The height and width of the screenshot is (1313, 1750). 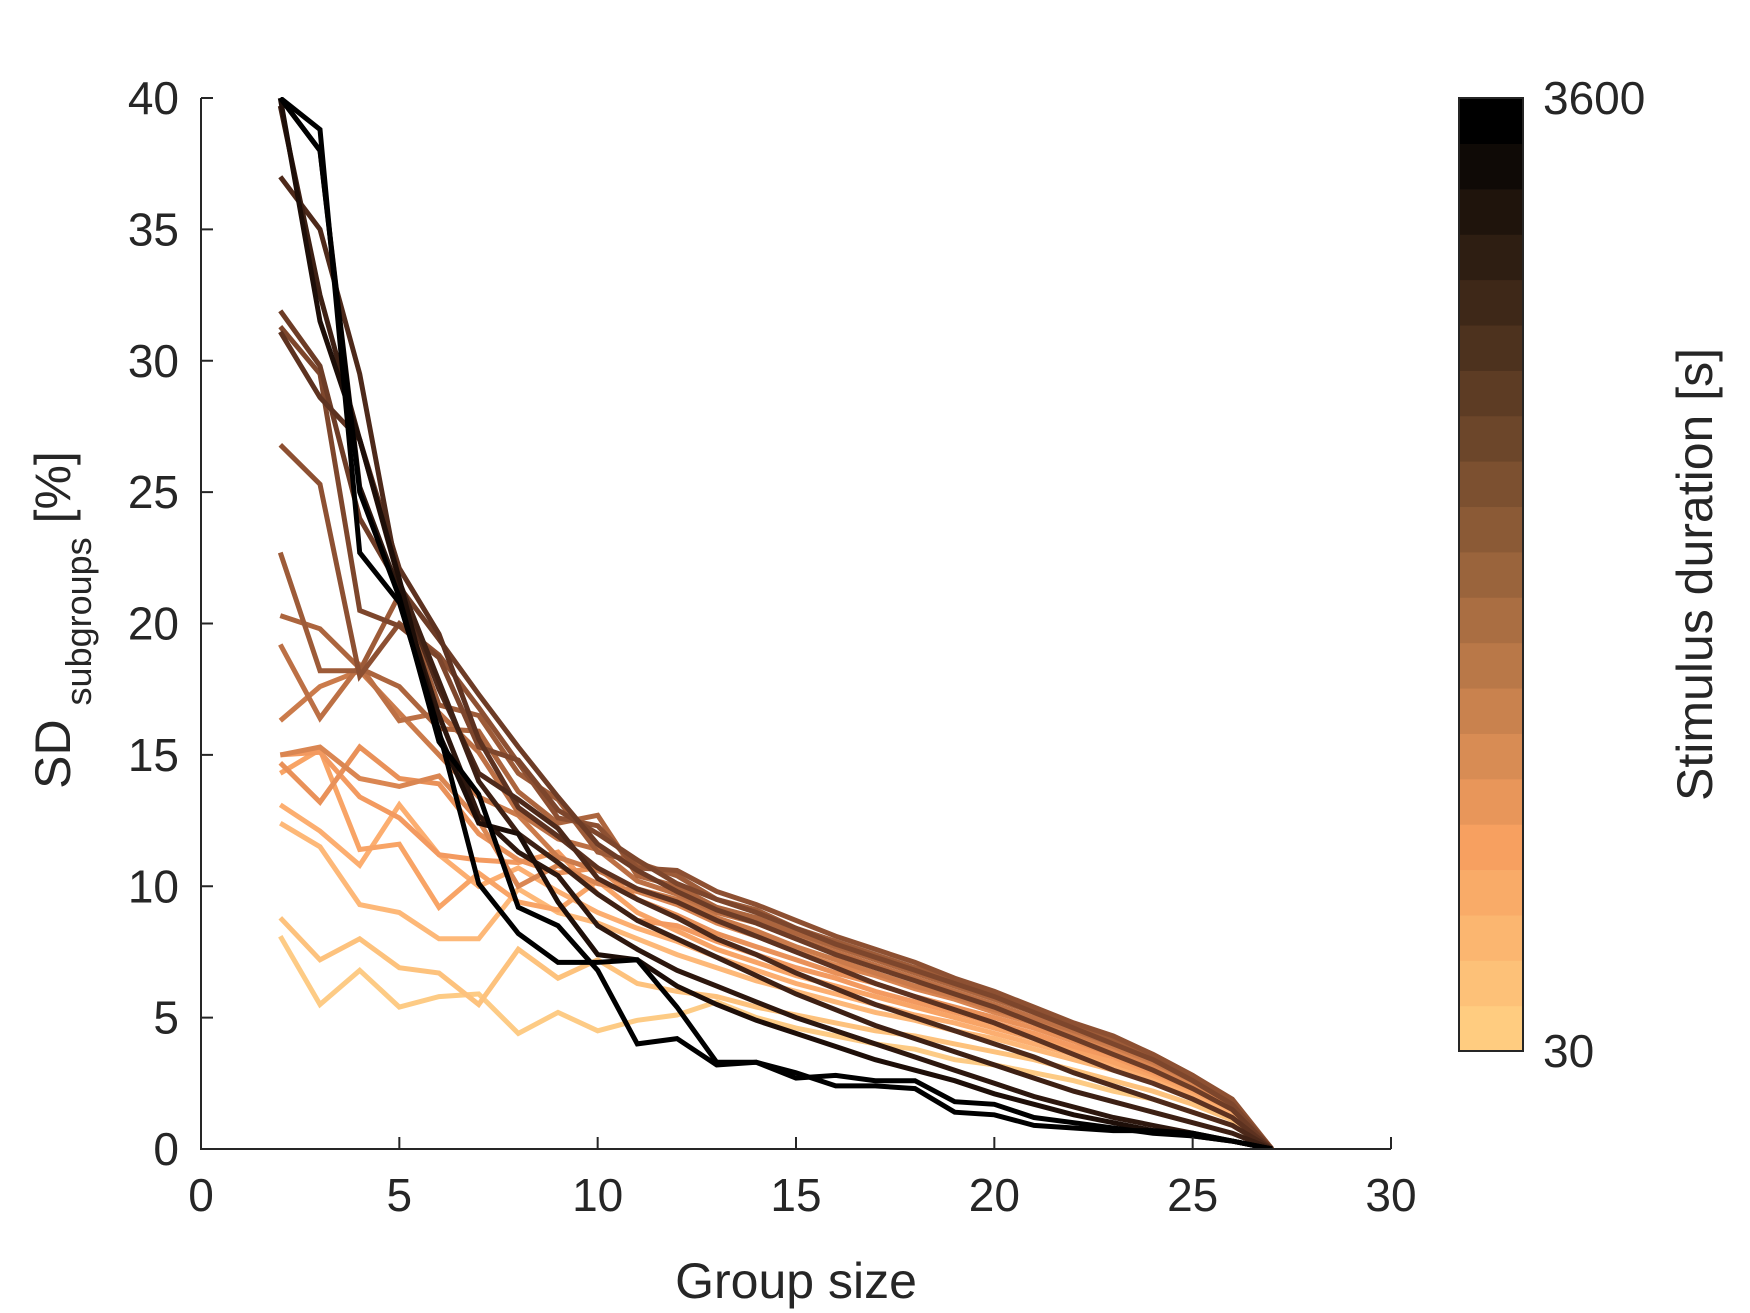 I want to click on y-tick-label: 10, so click(x=153, y=886).